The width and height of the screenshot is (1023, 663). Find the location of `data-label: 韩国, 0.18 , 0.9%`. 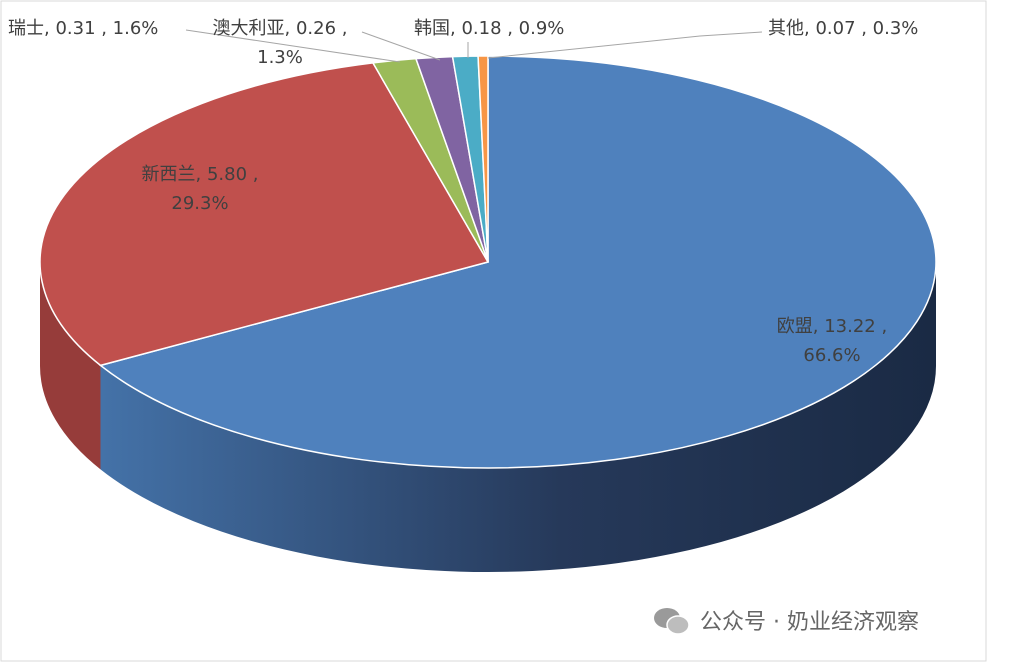

data-label: 韩国, 0.18 , 0.9% is located at coordinates (489, 28).